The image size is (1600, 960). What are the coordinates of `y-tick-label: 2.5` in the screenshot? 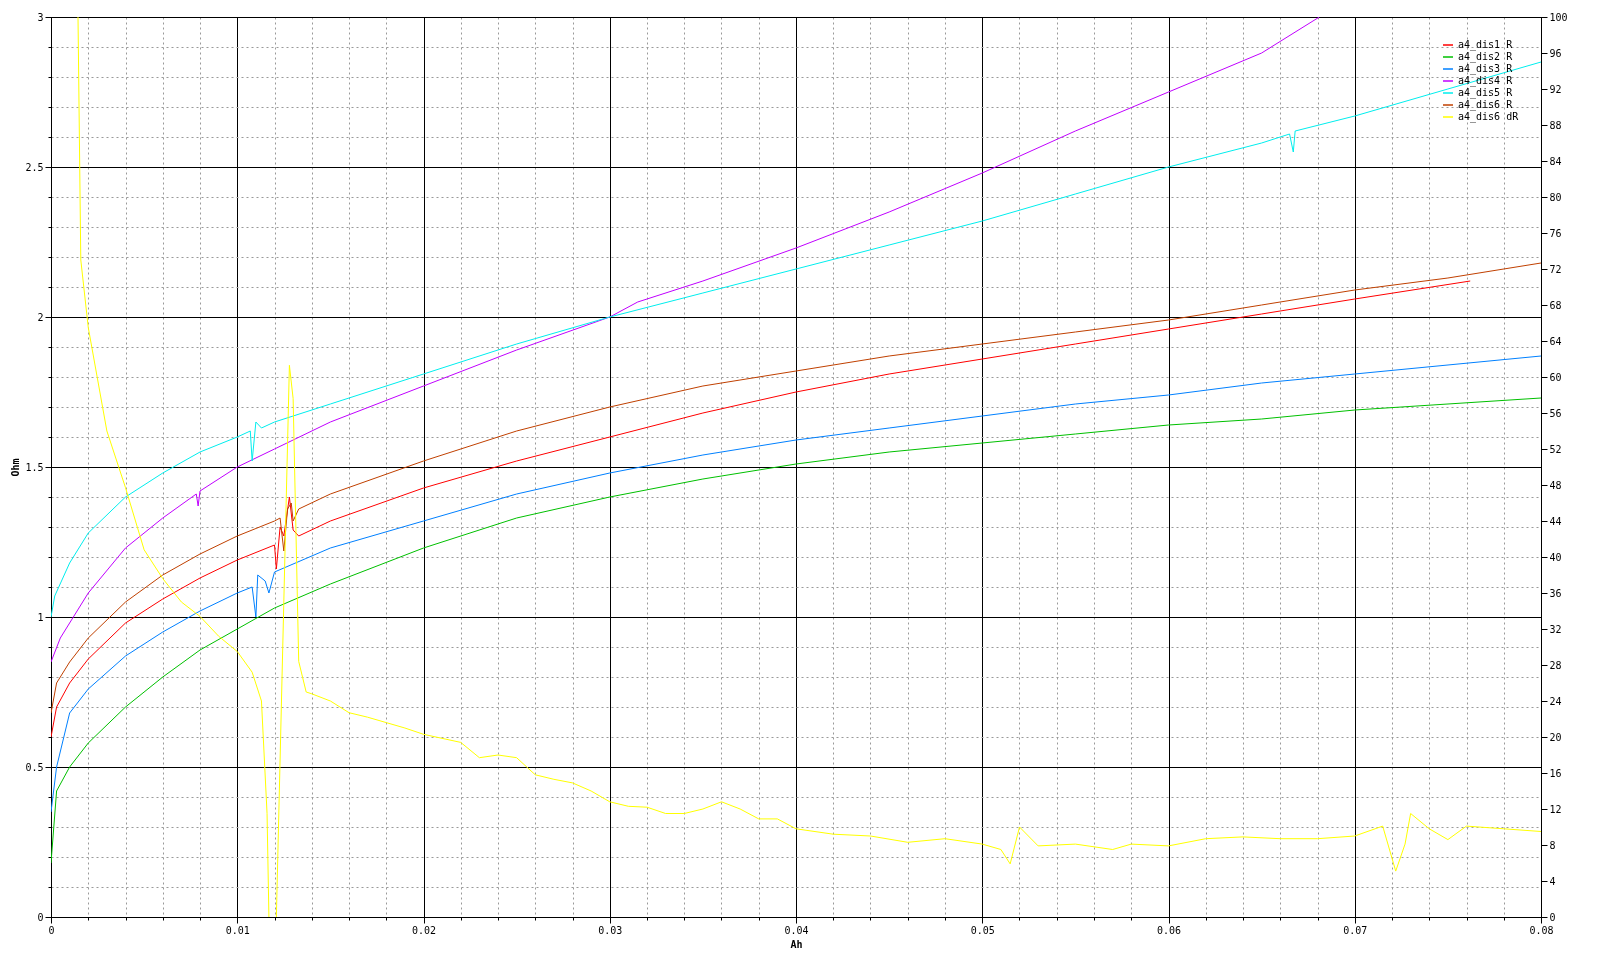 It's located at (34, 167).